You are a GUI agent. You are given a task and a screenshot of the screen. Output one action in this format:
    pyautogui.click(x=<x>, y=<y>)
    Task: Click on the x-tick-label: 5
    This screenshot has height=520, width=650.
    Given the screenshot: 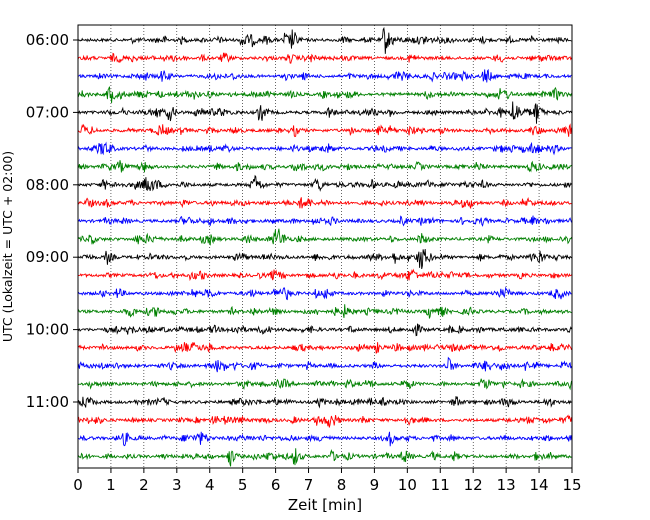 What is the action you would take?
    pyautogui.click(x=243, y=485)
    